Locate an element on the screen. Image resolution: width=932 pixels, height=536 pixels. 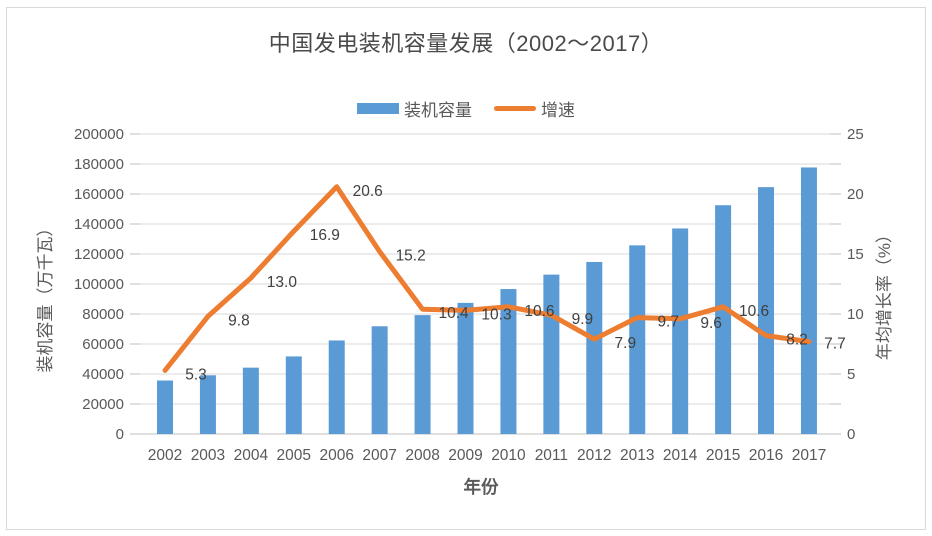
right-axis-tick-label: 25 is located at coordinates (855, 134).